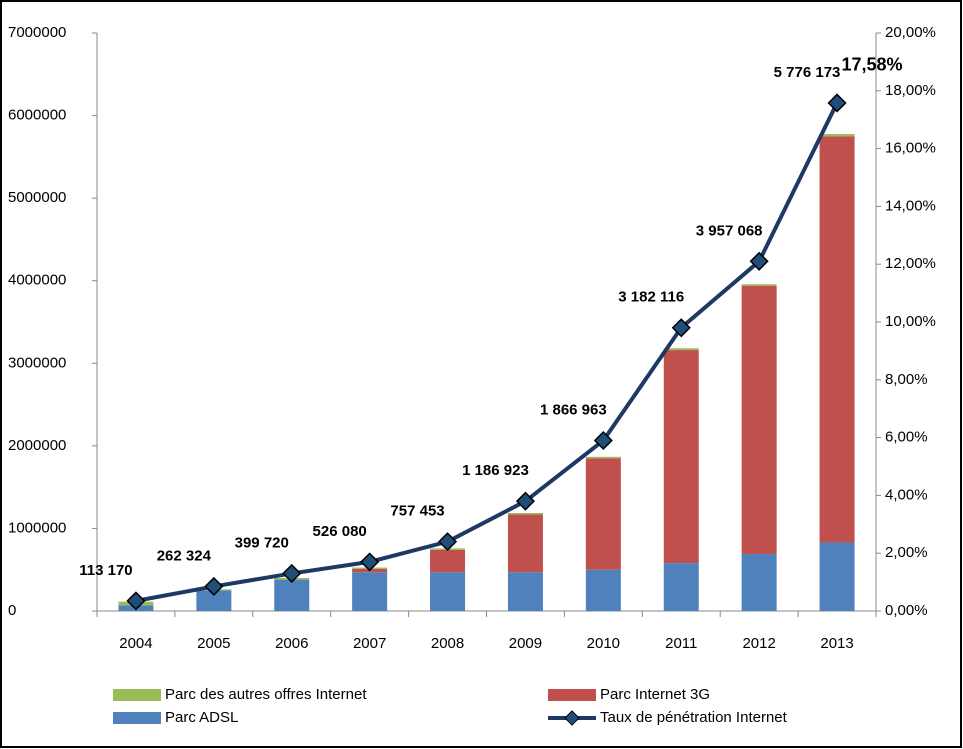 The width and height of the screenshot is (963, 749). I want to click on x-tick-label: 2013, so click(836, 643).